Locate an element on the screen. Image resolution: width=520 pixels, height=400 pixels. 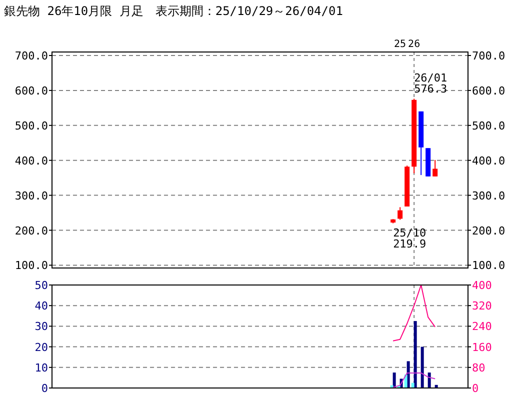
y2-tick-label: 80 is located at coordinates (479, 367).